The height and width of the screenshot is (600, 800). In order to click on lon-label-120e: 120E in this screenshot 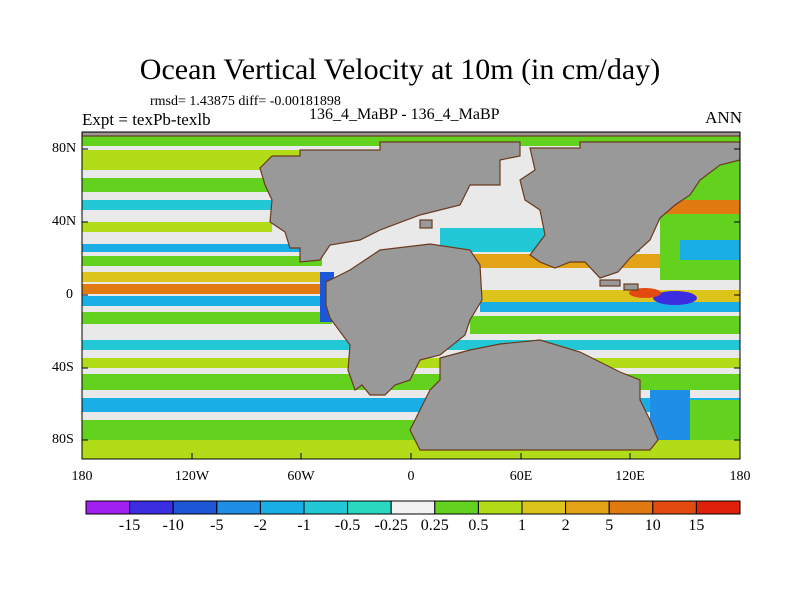, I will do `click(630, 476)`.